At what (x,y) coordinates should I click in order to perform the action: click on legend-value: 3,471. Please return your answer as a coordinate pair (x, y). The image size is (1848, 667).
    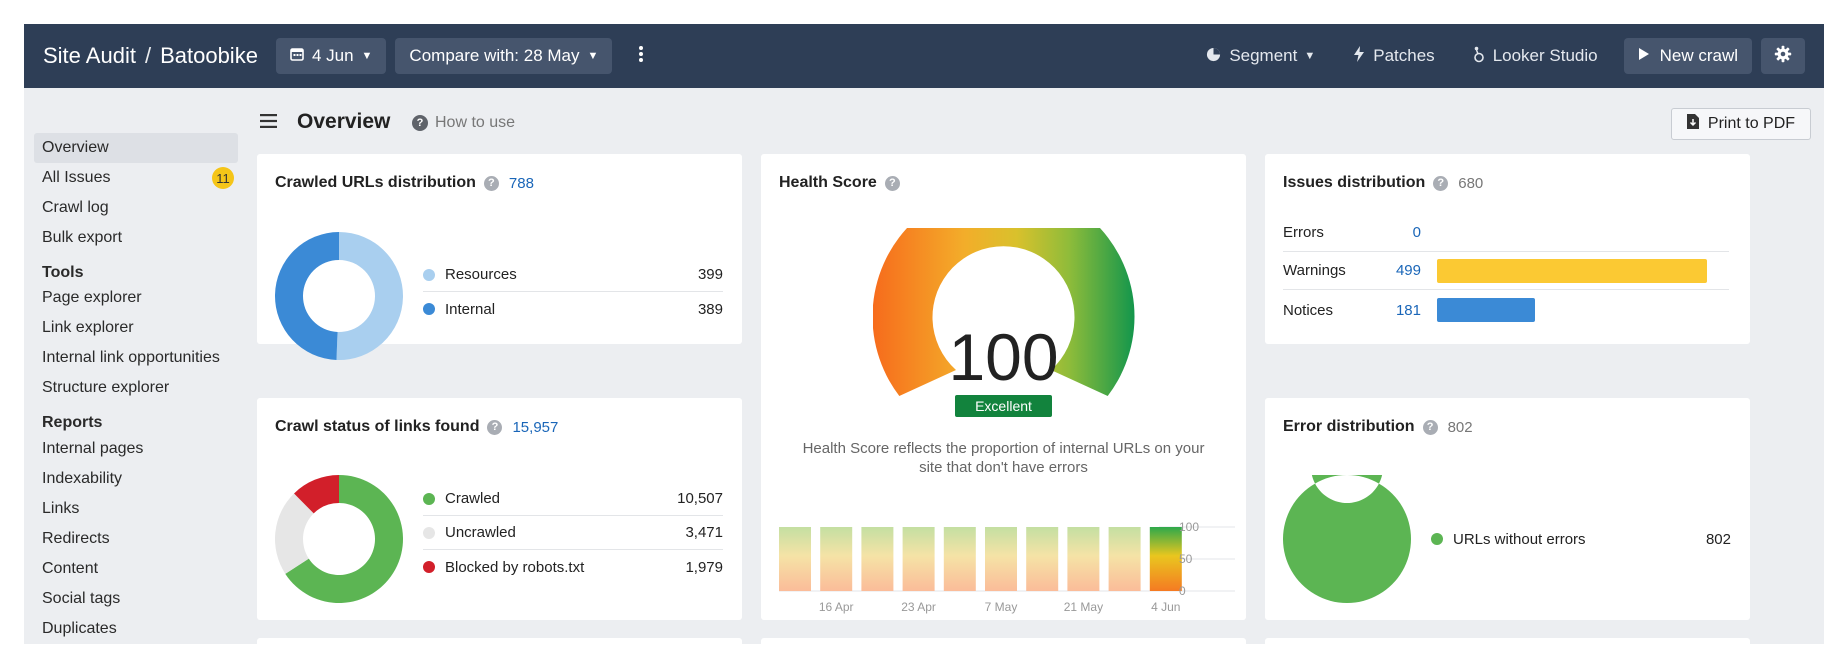
    Looking at the image, I should click on (704, 532).